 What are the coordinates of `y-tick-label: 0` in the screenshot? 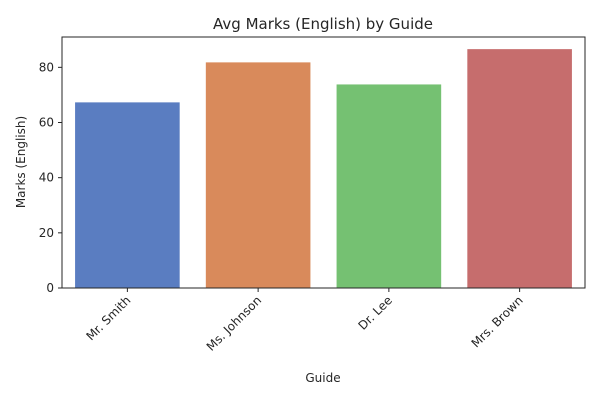 It's located at (50, 288).